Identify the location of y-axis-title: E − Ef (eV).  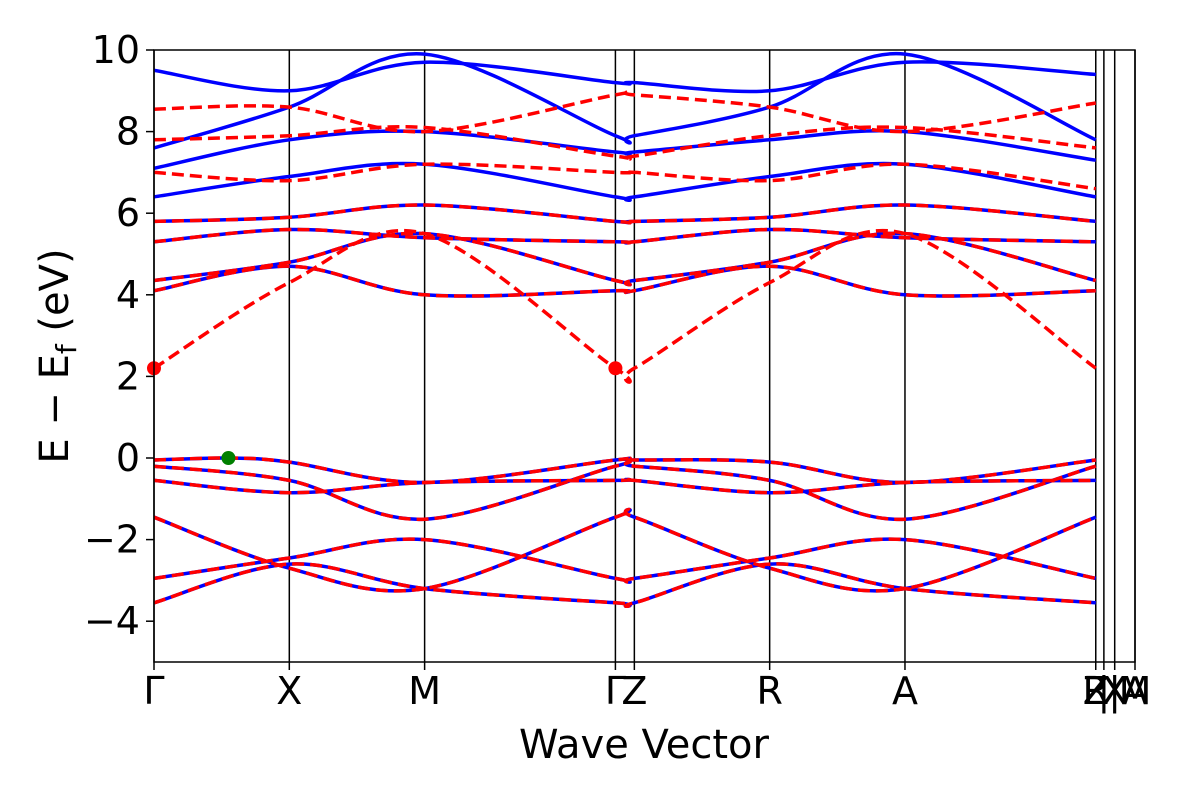
(57, 355).